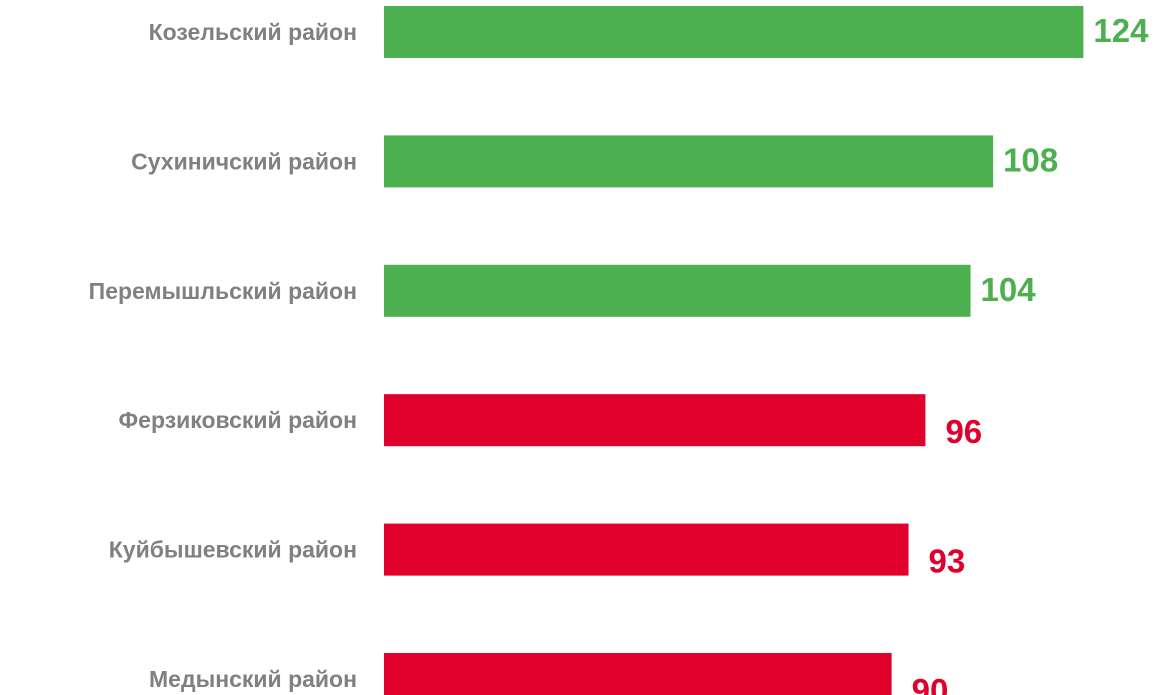 The width and height of the screenshot is (1160, 695). Describe the element at coordinates (1030, 159) in the screenshot. I see `value-label: 108` at that location.